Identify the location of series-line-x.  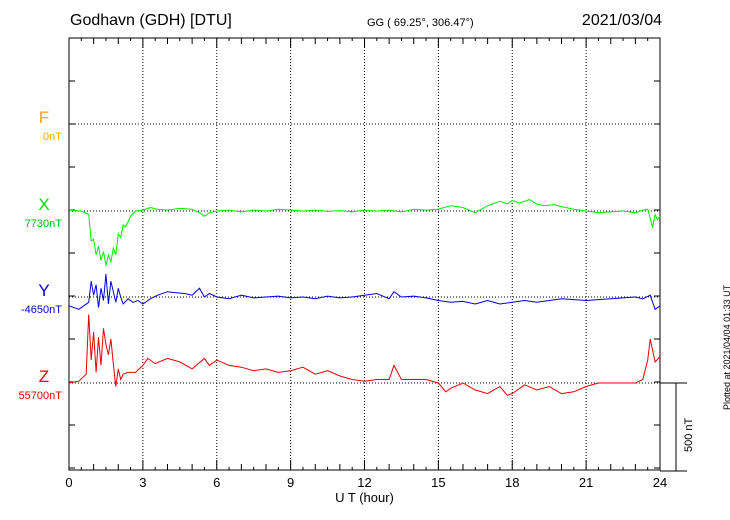
(364, 232).